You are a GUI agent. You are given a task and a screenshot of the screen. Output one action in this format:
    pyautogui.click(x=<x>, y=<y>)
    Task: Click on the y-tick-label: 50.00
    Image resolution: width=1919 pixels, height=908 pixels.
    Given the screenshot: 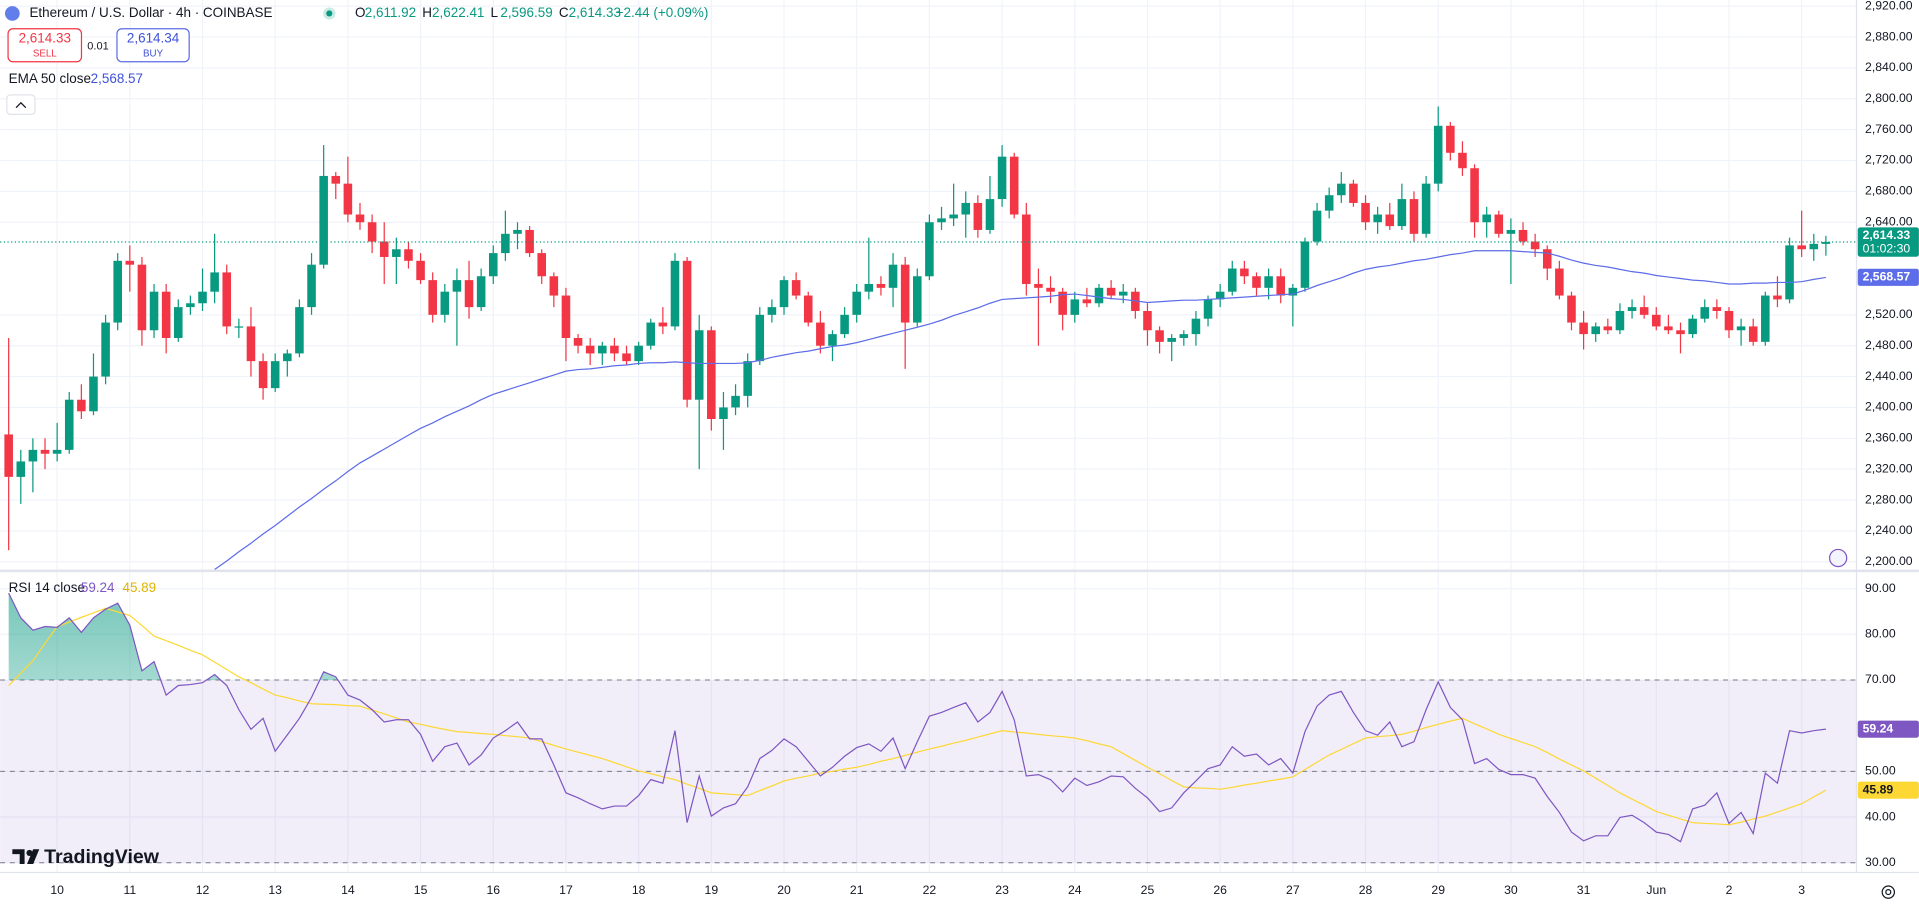 What is the action you would take?
    pyautogui.click(x=1880, y=771)
    